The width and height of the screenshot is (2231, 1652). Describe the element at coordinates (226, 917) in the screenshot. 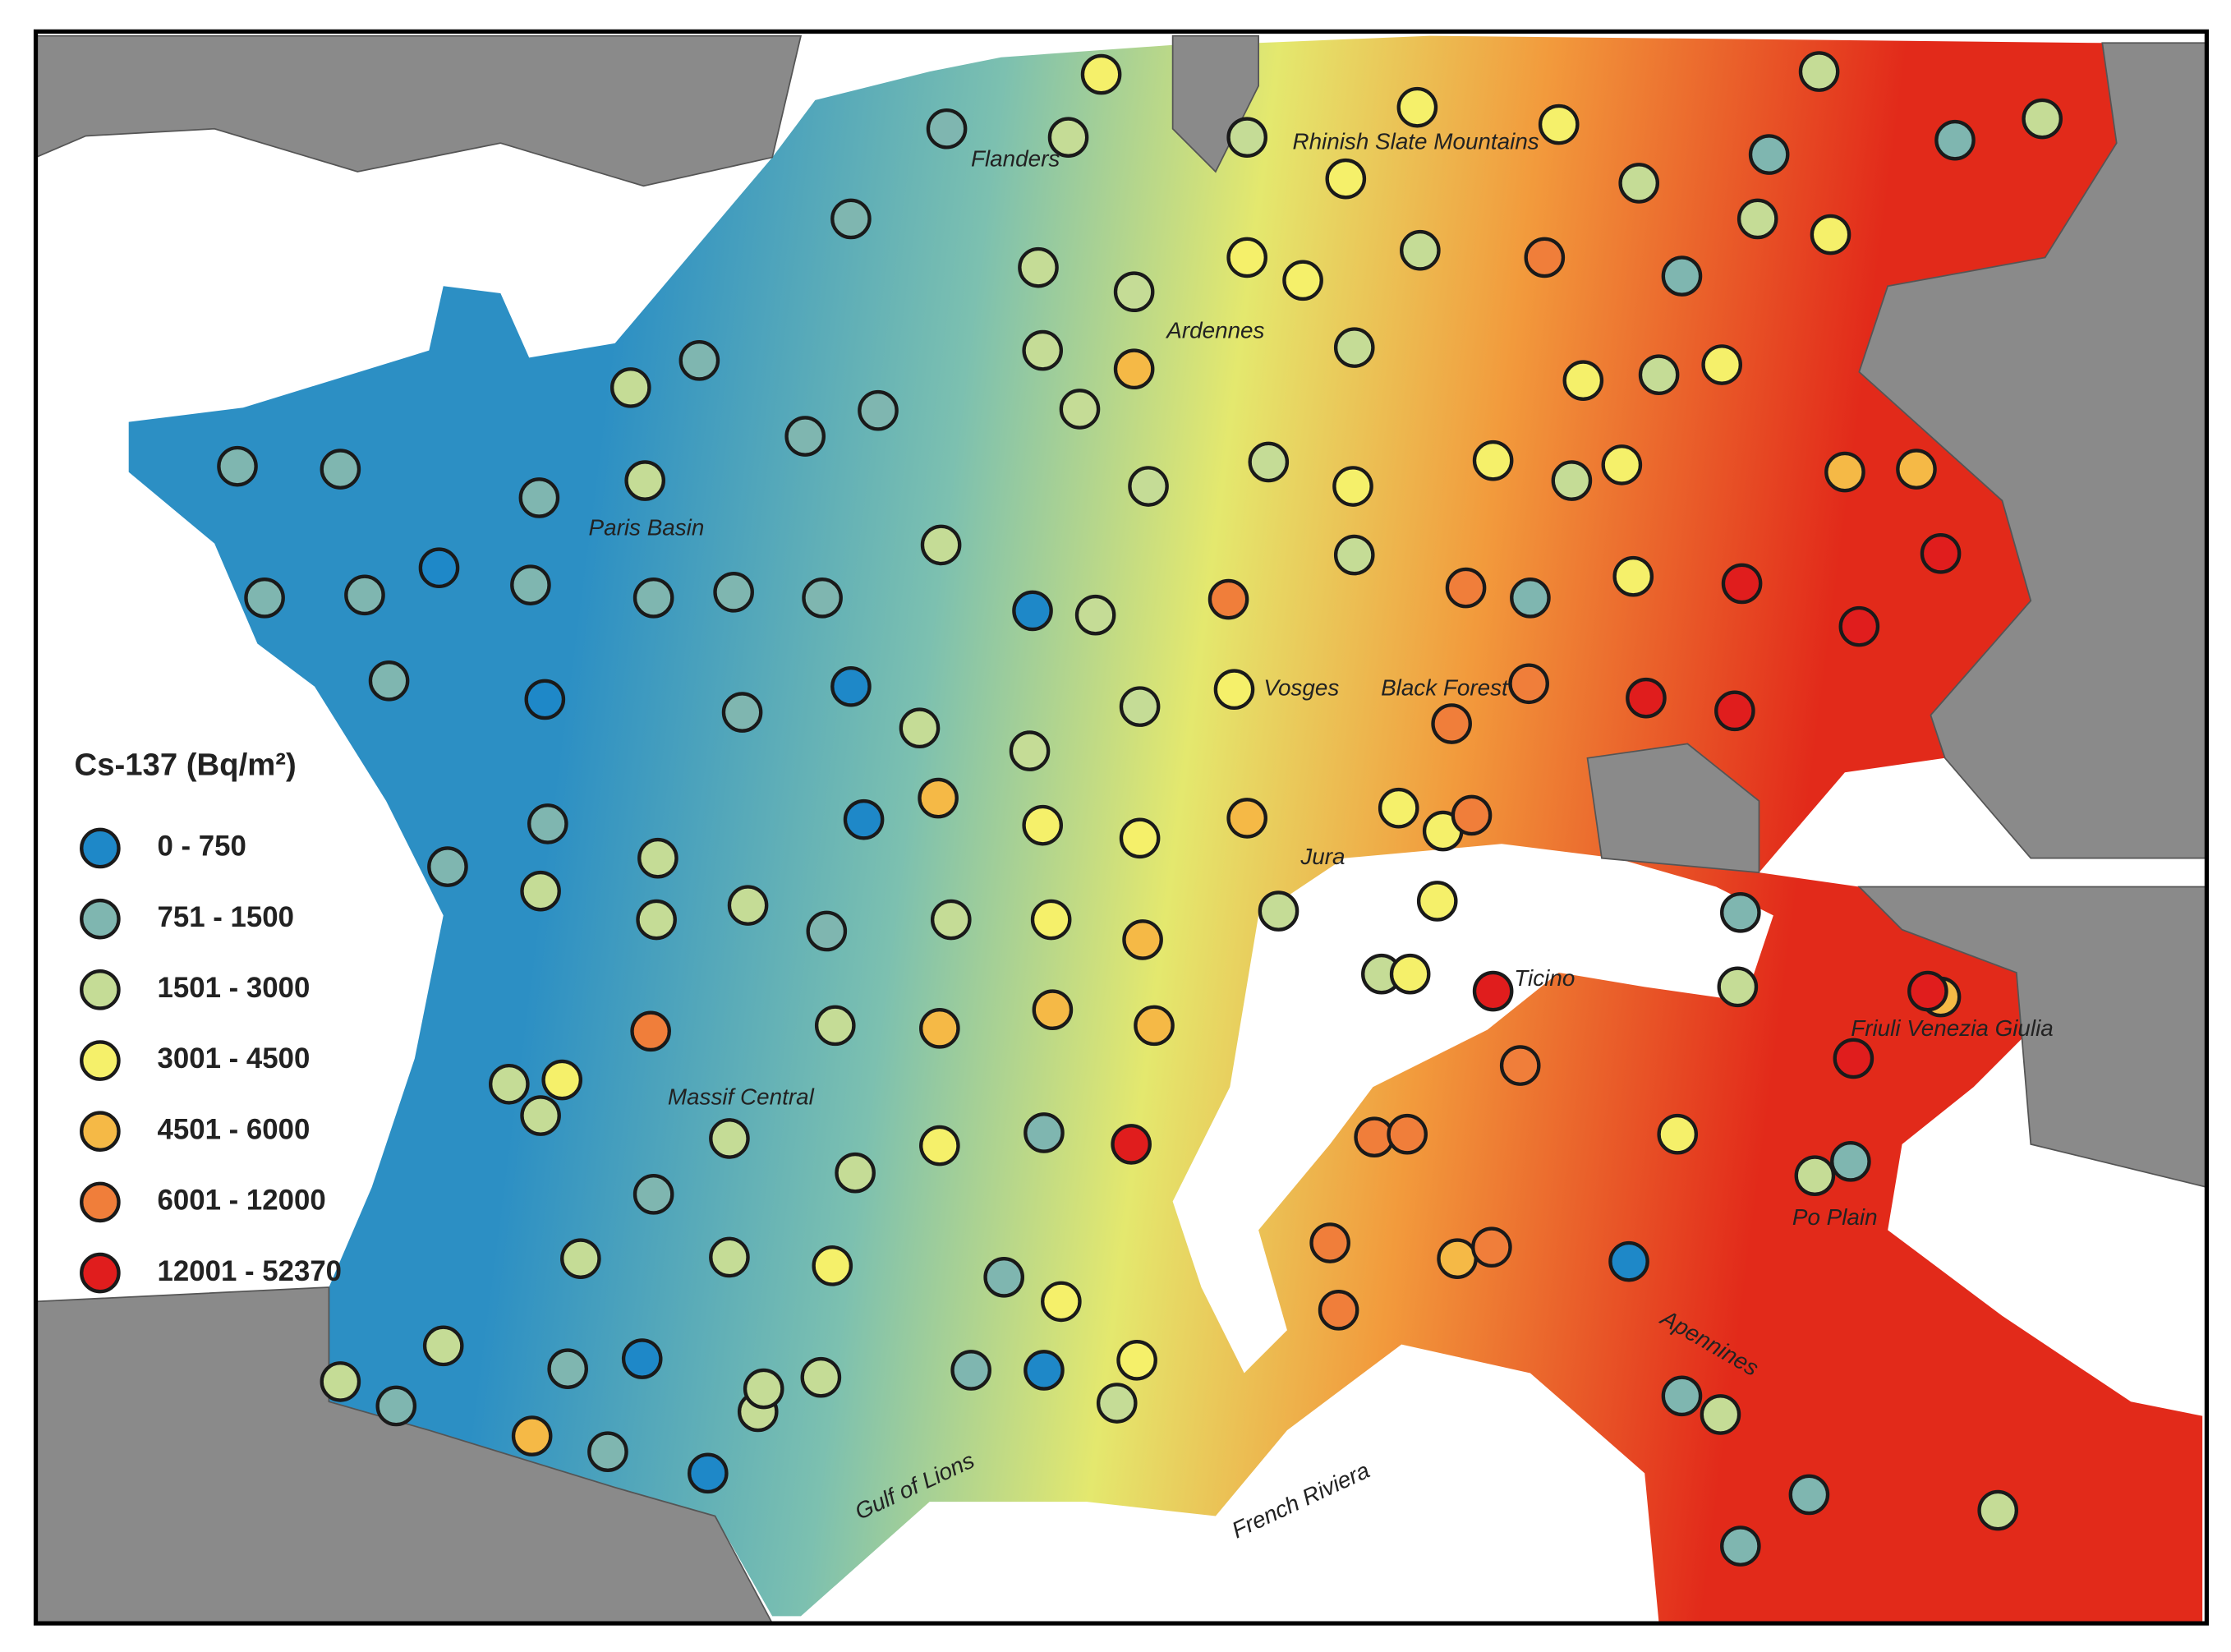

I see `legend-label: 751 - 1500` at that location.